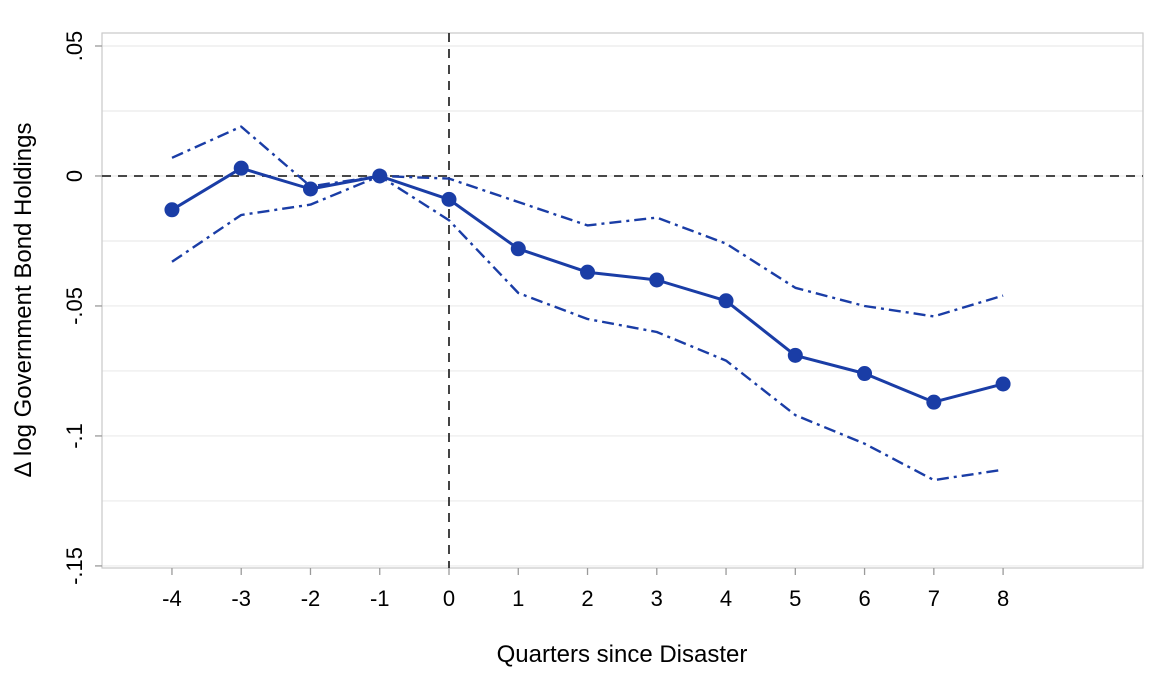 The height and width of the screenshot is (677, 1155). What do you see at coordinates (726, 598) in the screenshot?
I see `x-tick-label: 4` at bounding box center [726, 598].